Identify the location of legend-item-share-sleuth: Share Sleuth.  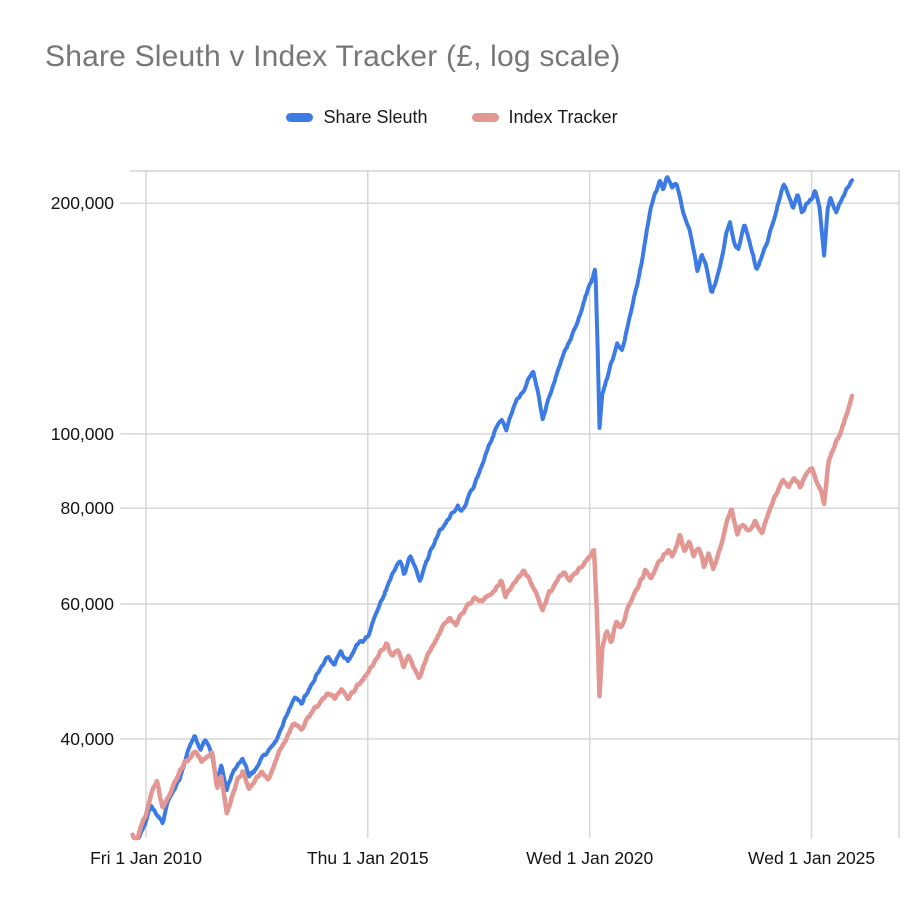
(357, 117).